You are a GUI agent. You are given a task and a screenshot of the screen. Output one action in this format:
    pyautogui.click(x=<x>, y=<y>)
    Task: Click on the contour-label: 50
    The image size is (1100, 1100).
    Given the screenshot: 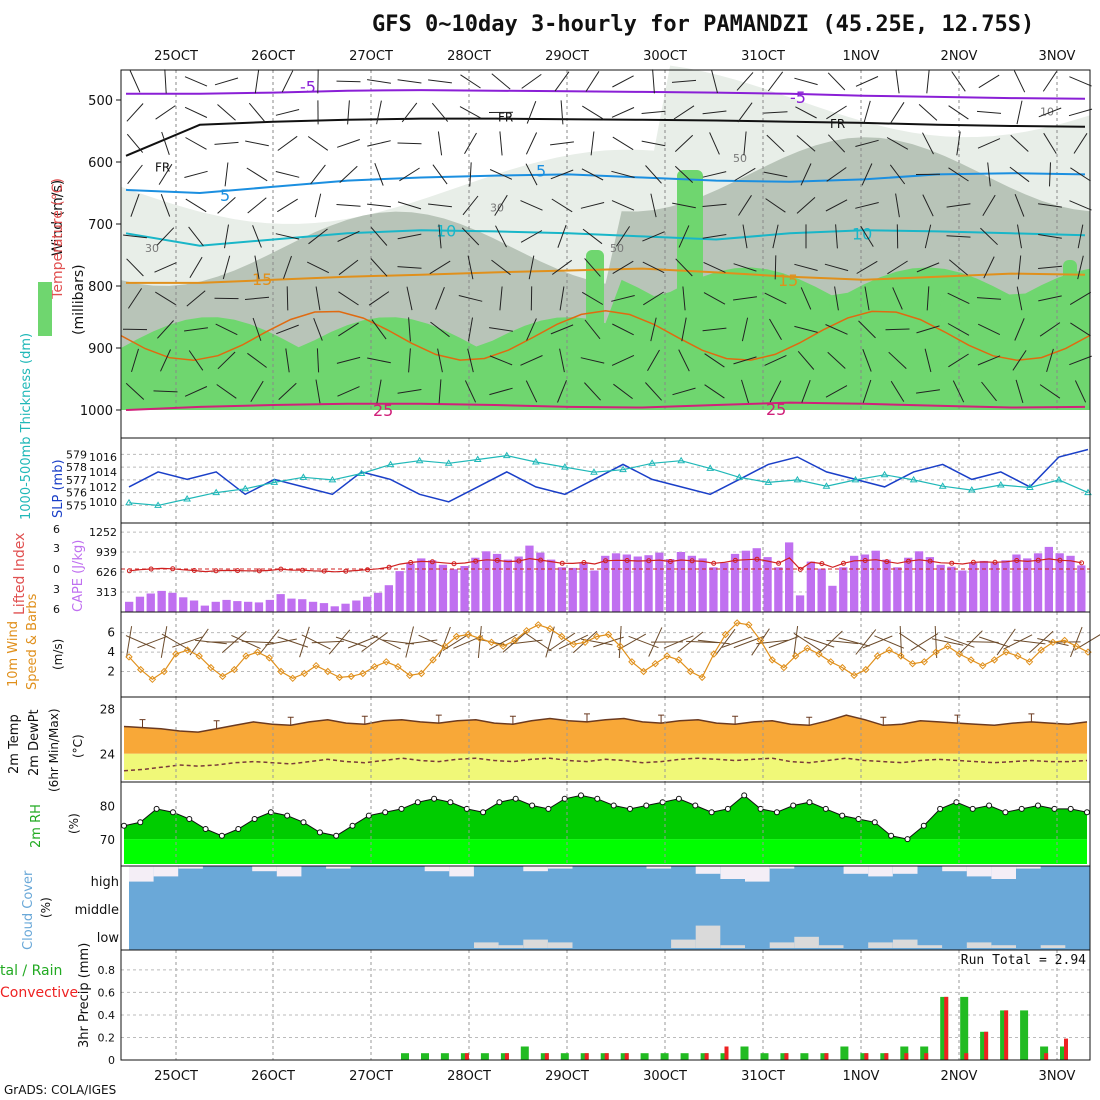 What is the action you would take?
    pyautogui.click(x=740, y=158)
    